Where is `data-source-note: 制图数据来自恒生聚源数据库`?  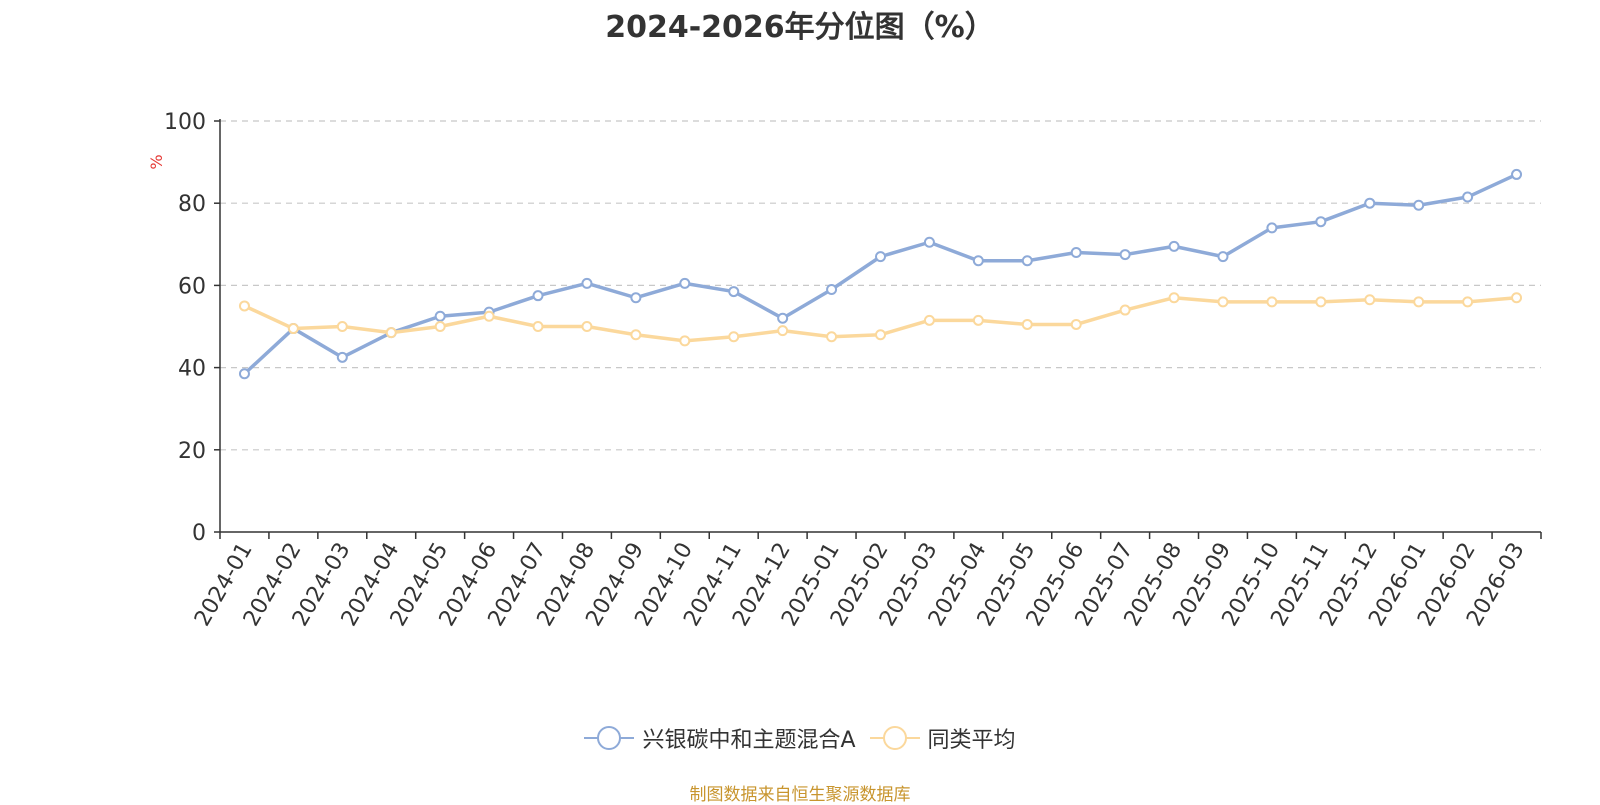 data-source-note: 制图数据来自恒生聚源数据库 is located at coordinates (800, 795).